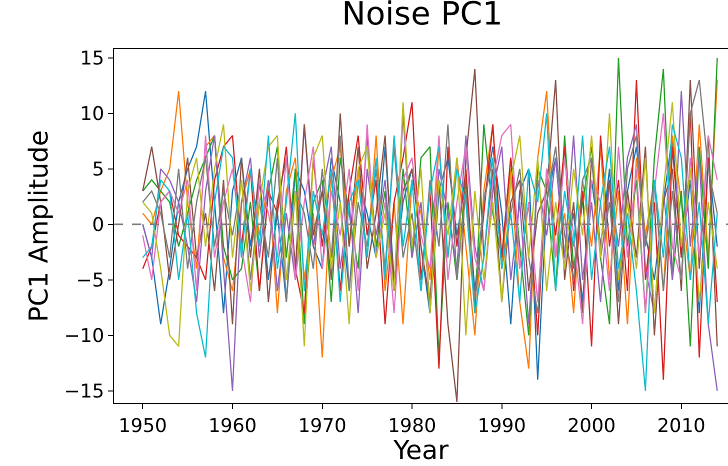 This screenshot has width=728, height=466. Describe the element at coordinates (422, 16) in the screenshot. I see `chart-title: Noise PC1` at that location.